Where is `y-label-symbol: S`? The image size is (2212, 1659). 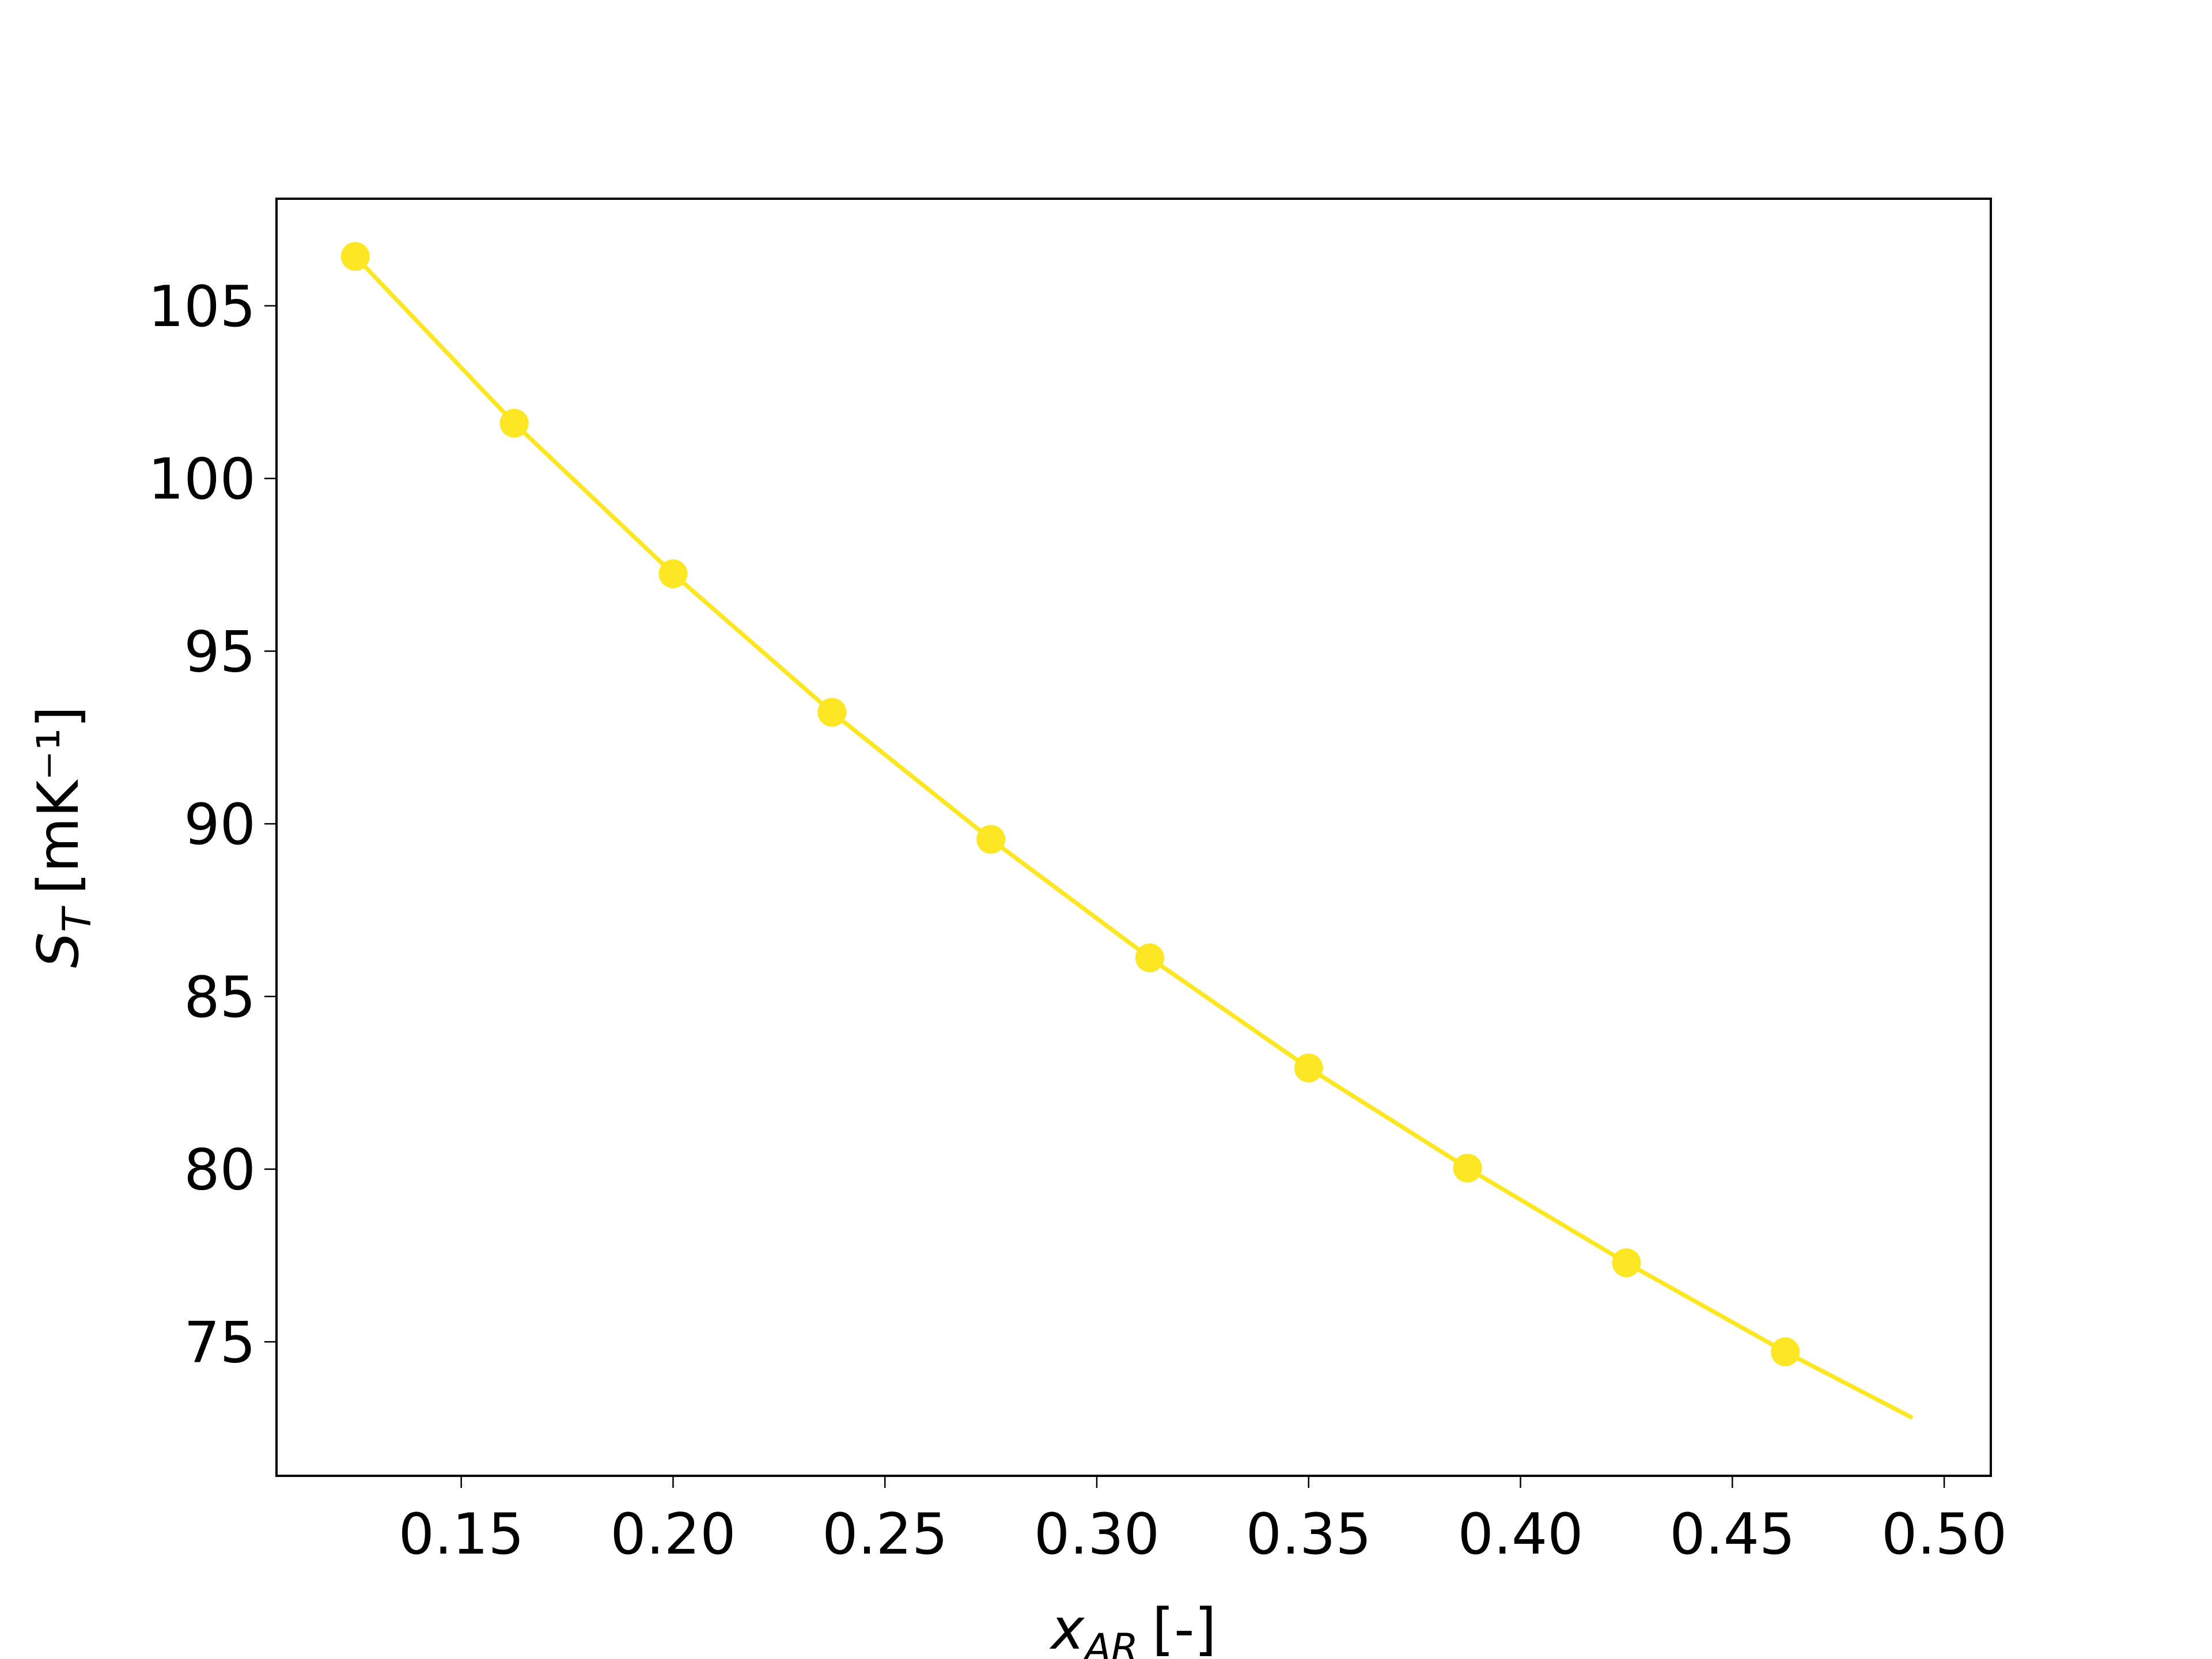
y-label-symbol: S is located at coordinates (59, 950).